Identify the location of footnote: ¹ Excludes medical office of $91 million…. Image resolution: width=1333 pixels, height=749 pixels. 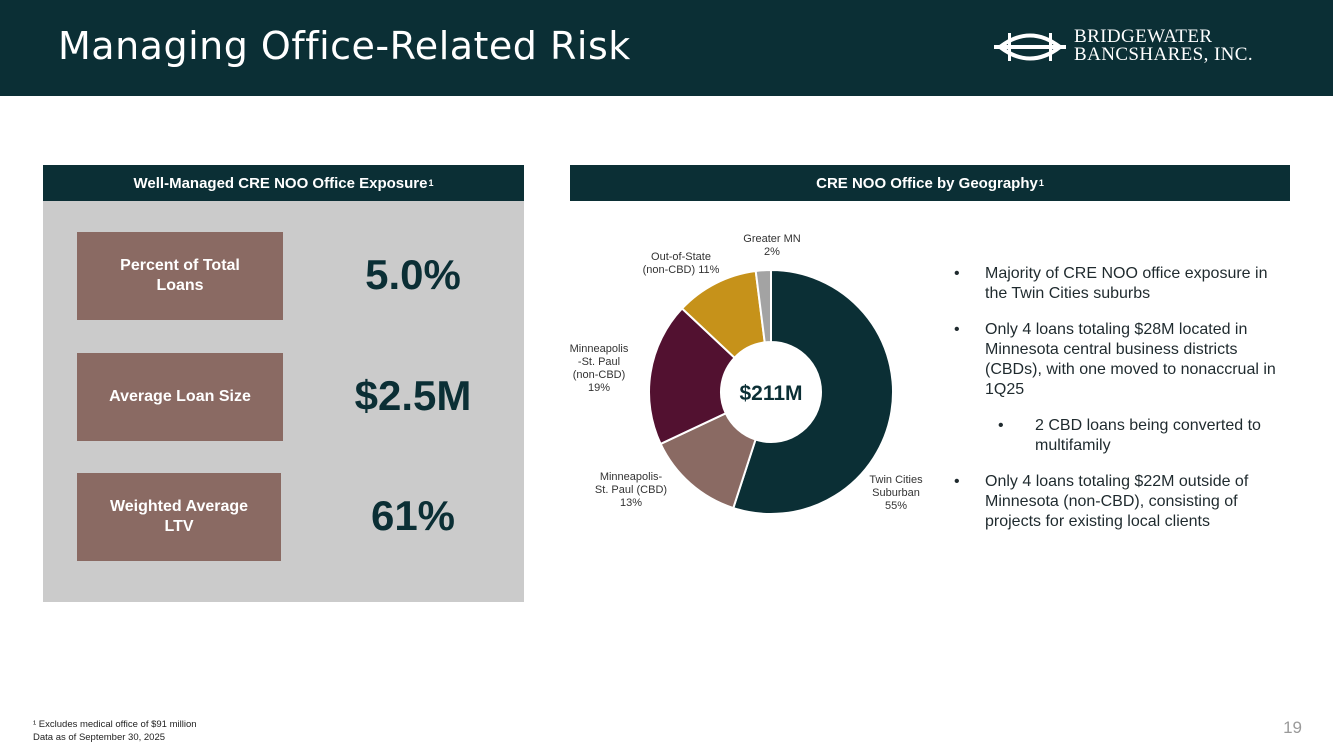
(115, 731).